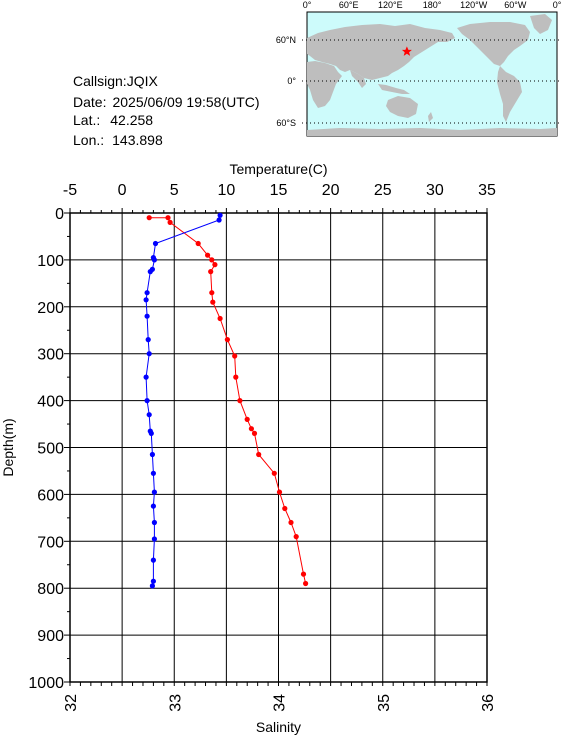 Image resolution: width=564 pixels, height=736 pixels. What do you see at coordinates (487, 190) in the screenshot?
I see `temperature-tick-label: 35` at bounding box center [487, 190].